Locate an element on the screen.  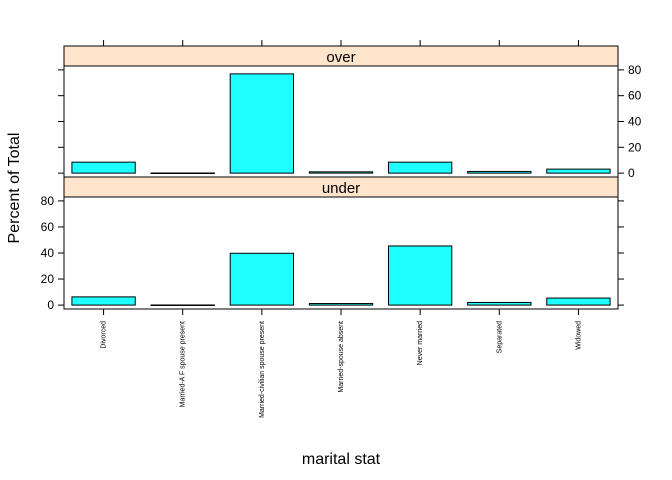
x-axis-label: marital stat is located at coordinates (341, 459).